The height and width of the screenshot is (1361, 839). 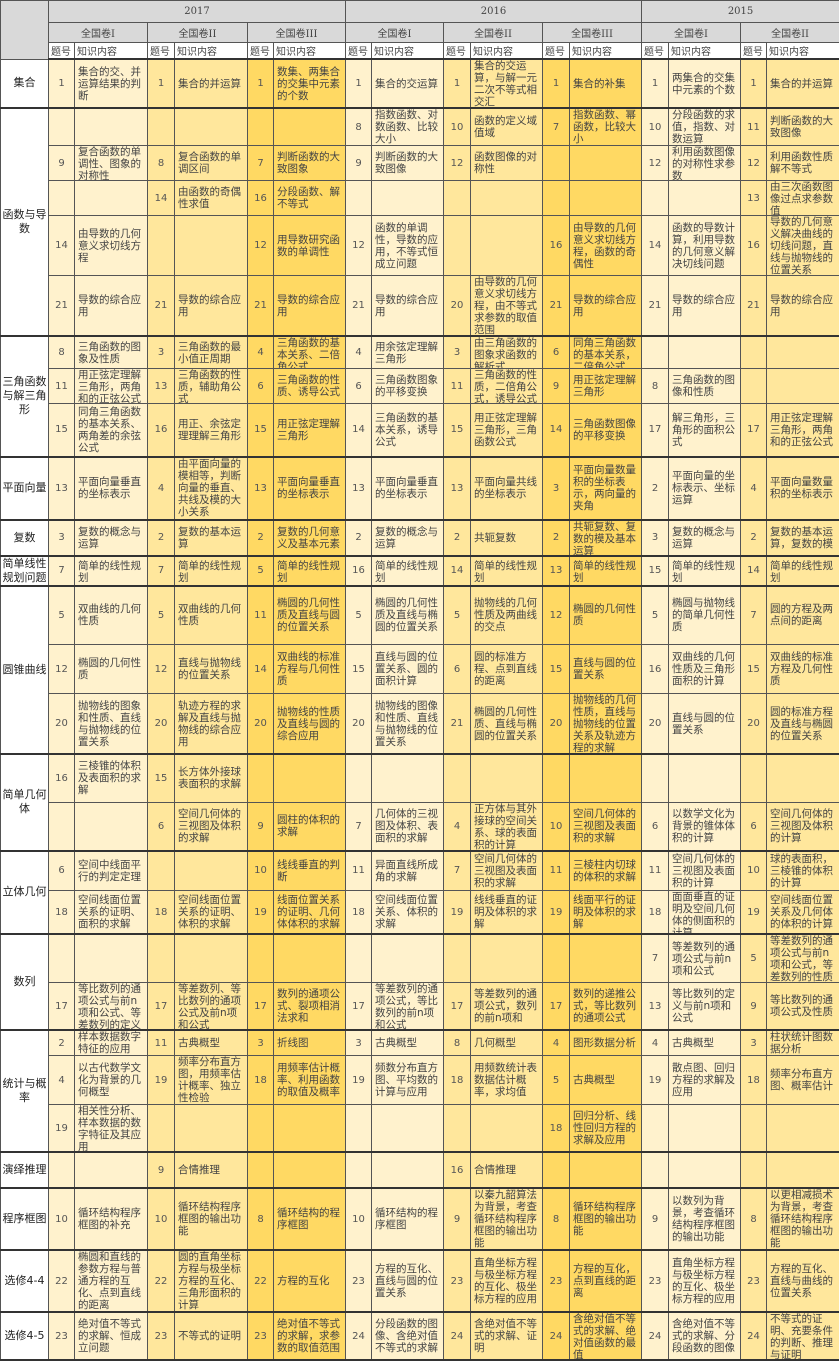 I want to click on knowledge-content-text: 用正弦定理解三角形，两角和的正弦公式, so click(x=803, y=430).